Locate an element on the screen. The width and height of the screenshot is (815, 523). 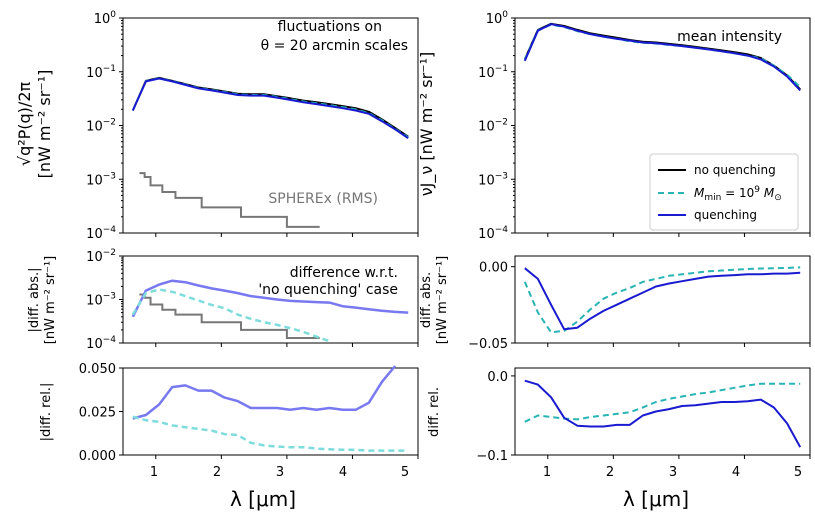
y-label-diffrel-right-text: diff. rel. is located at coordinates (434, 412).